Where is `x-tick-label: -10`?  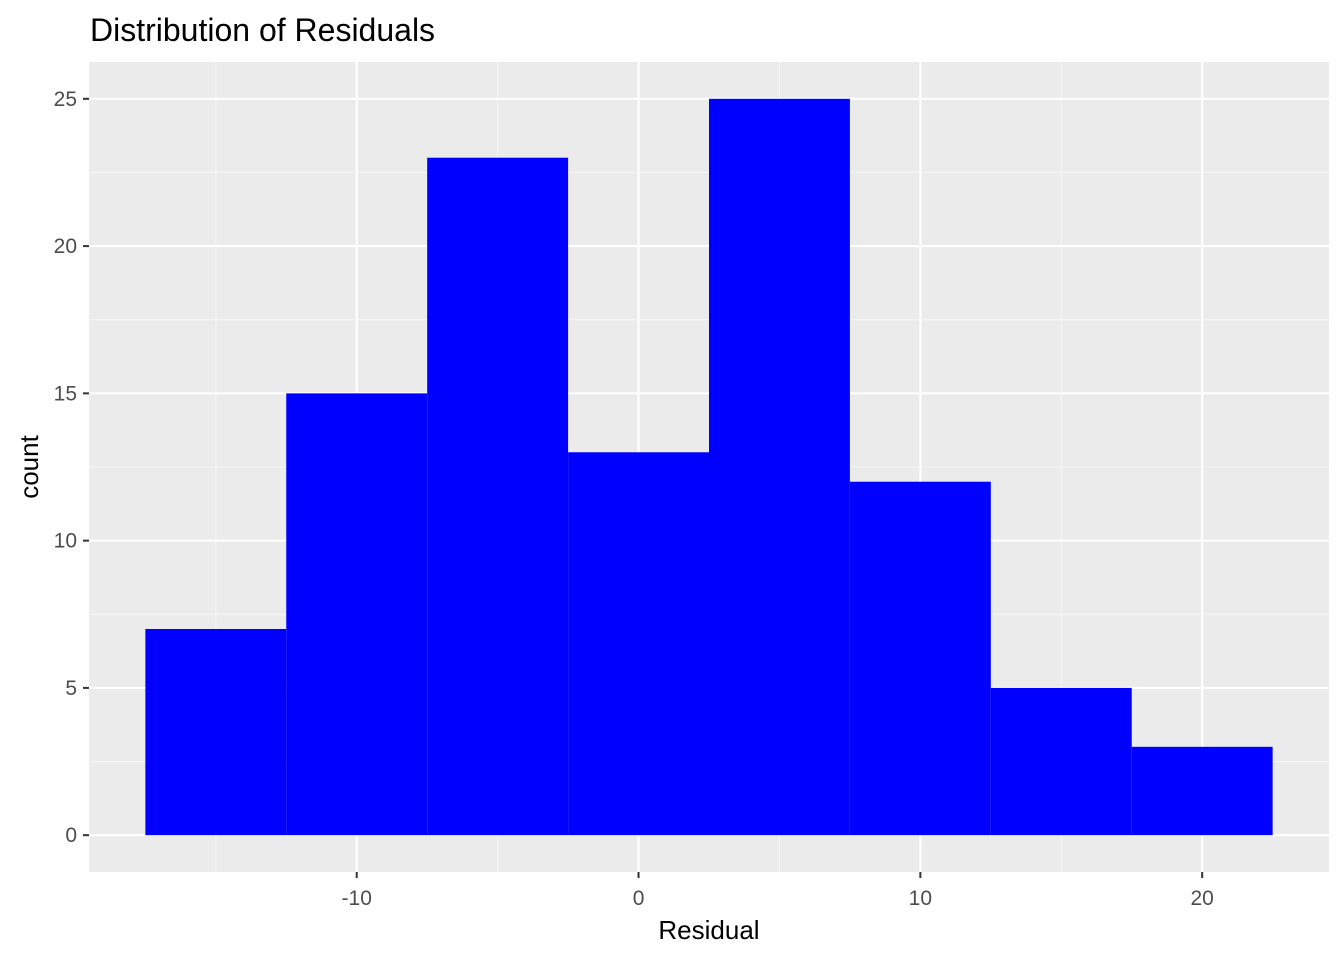
x-tick-label: -10 is located at coordinates (357, 898).